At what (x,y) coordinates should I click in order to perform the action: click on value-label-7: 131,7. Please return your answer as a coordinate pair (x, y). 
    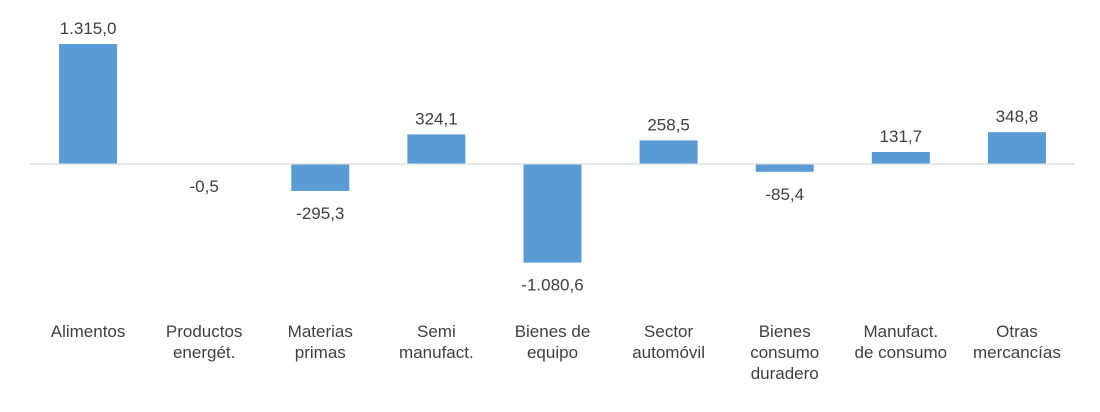
    Looking at the image, I should click on (901, 136).